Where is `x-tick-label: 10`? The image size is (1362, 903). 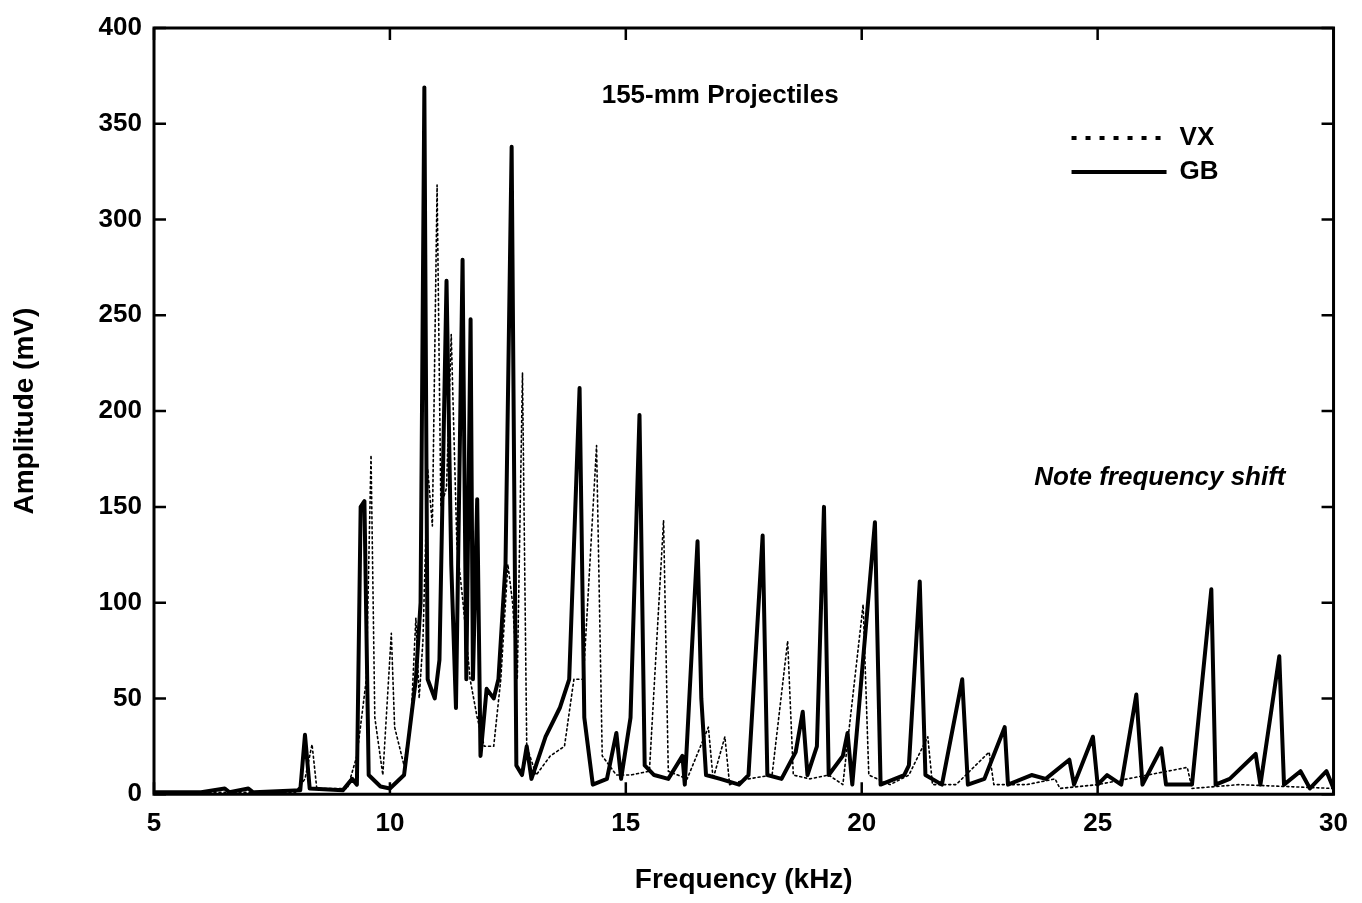 x-tick-label: 10 is located at coordinates (390, 821).